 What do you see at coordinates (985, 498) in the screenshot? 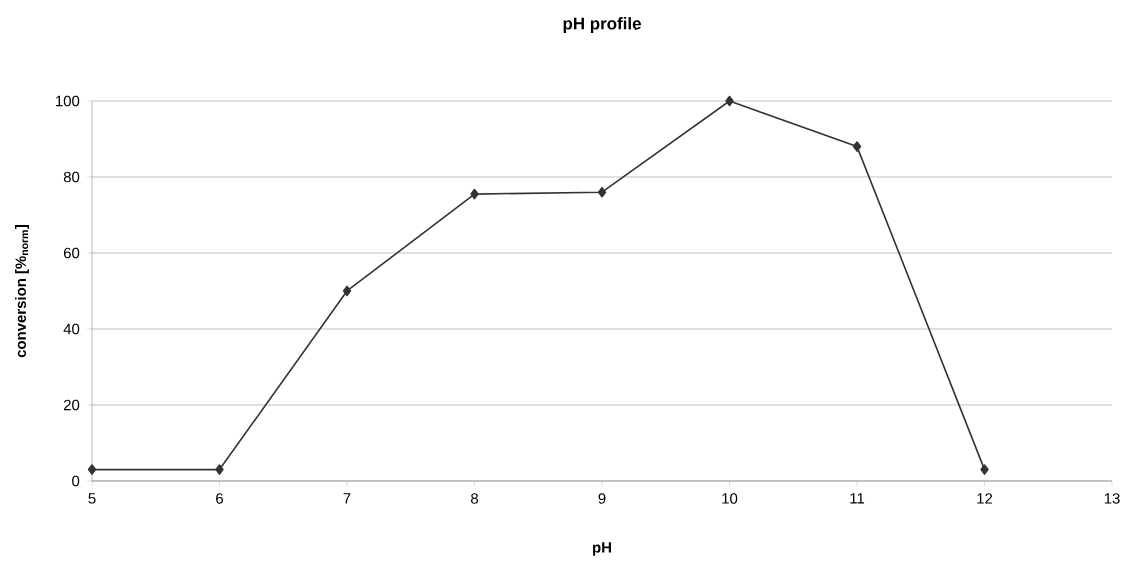
I see `x-tick-label: 12` at bounding box center [985, 498].